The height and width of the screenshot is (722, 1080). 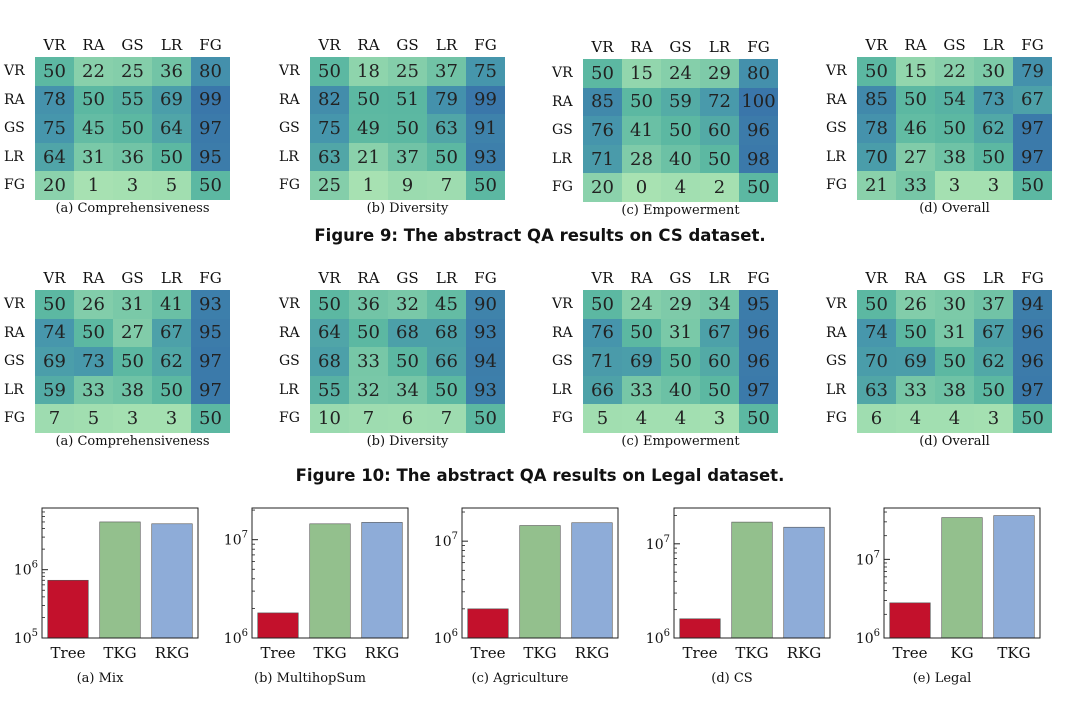 What do you see at coordinates (758, 130) in the screenshot?
I see `heatmap-cell: 96` at bounding box center [758, 130].